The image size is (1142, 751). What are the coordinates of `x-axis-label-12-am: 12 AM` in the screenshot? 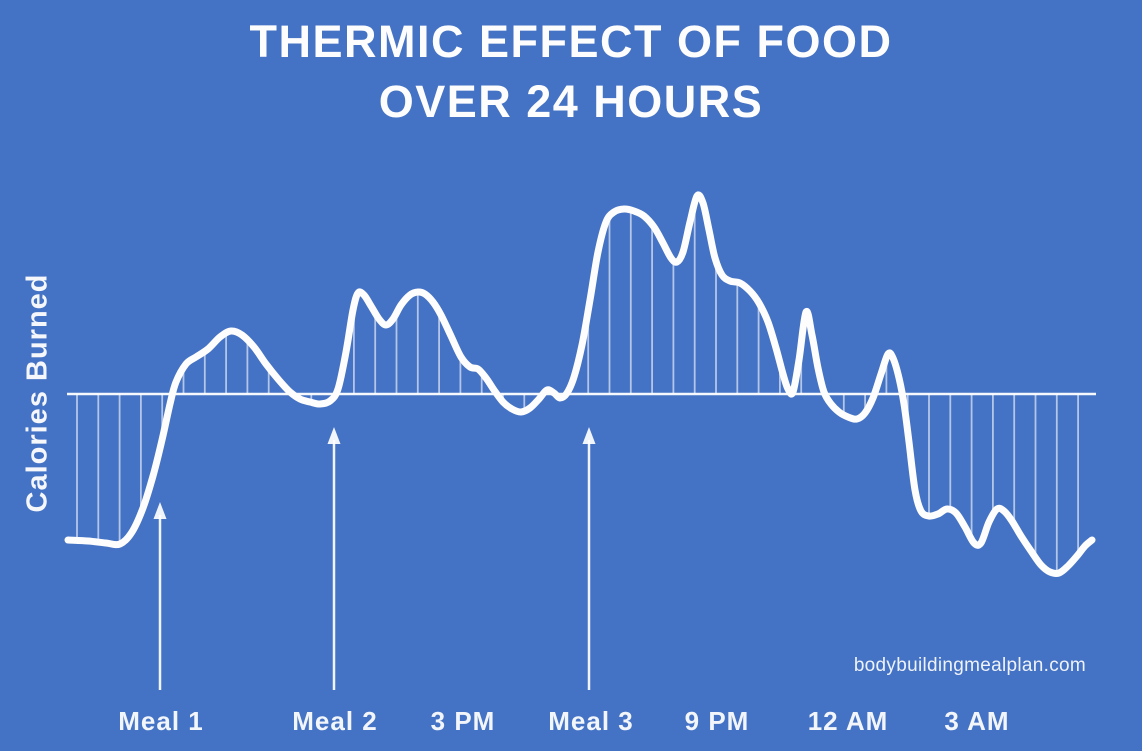 It's located at (848, 721).